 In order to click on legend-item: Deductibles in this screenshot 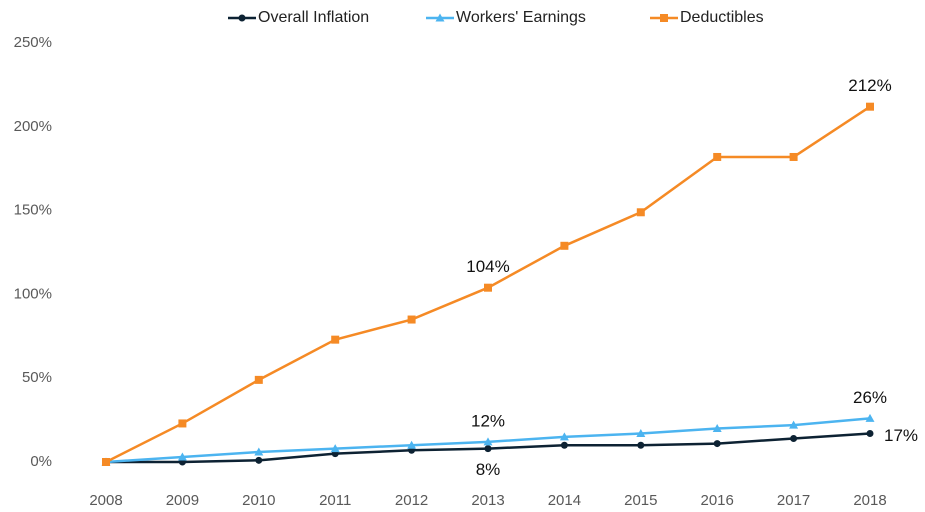, I will do `click(707, 17)`.